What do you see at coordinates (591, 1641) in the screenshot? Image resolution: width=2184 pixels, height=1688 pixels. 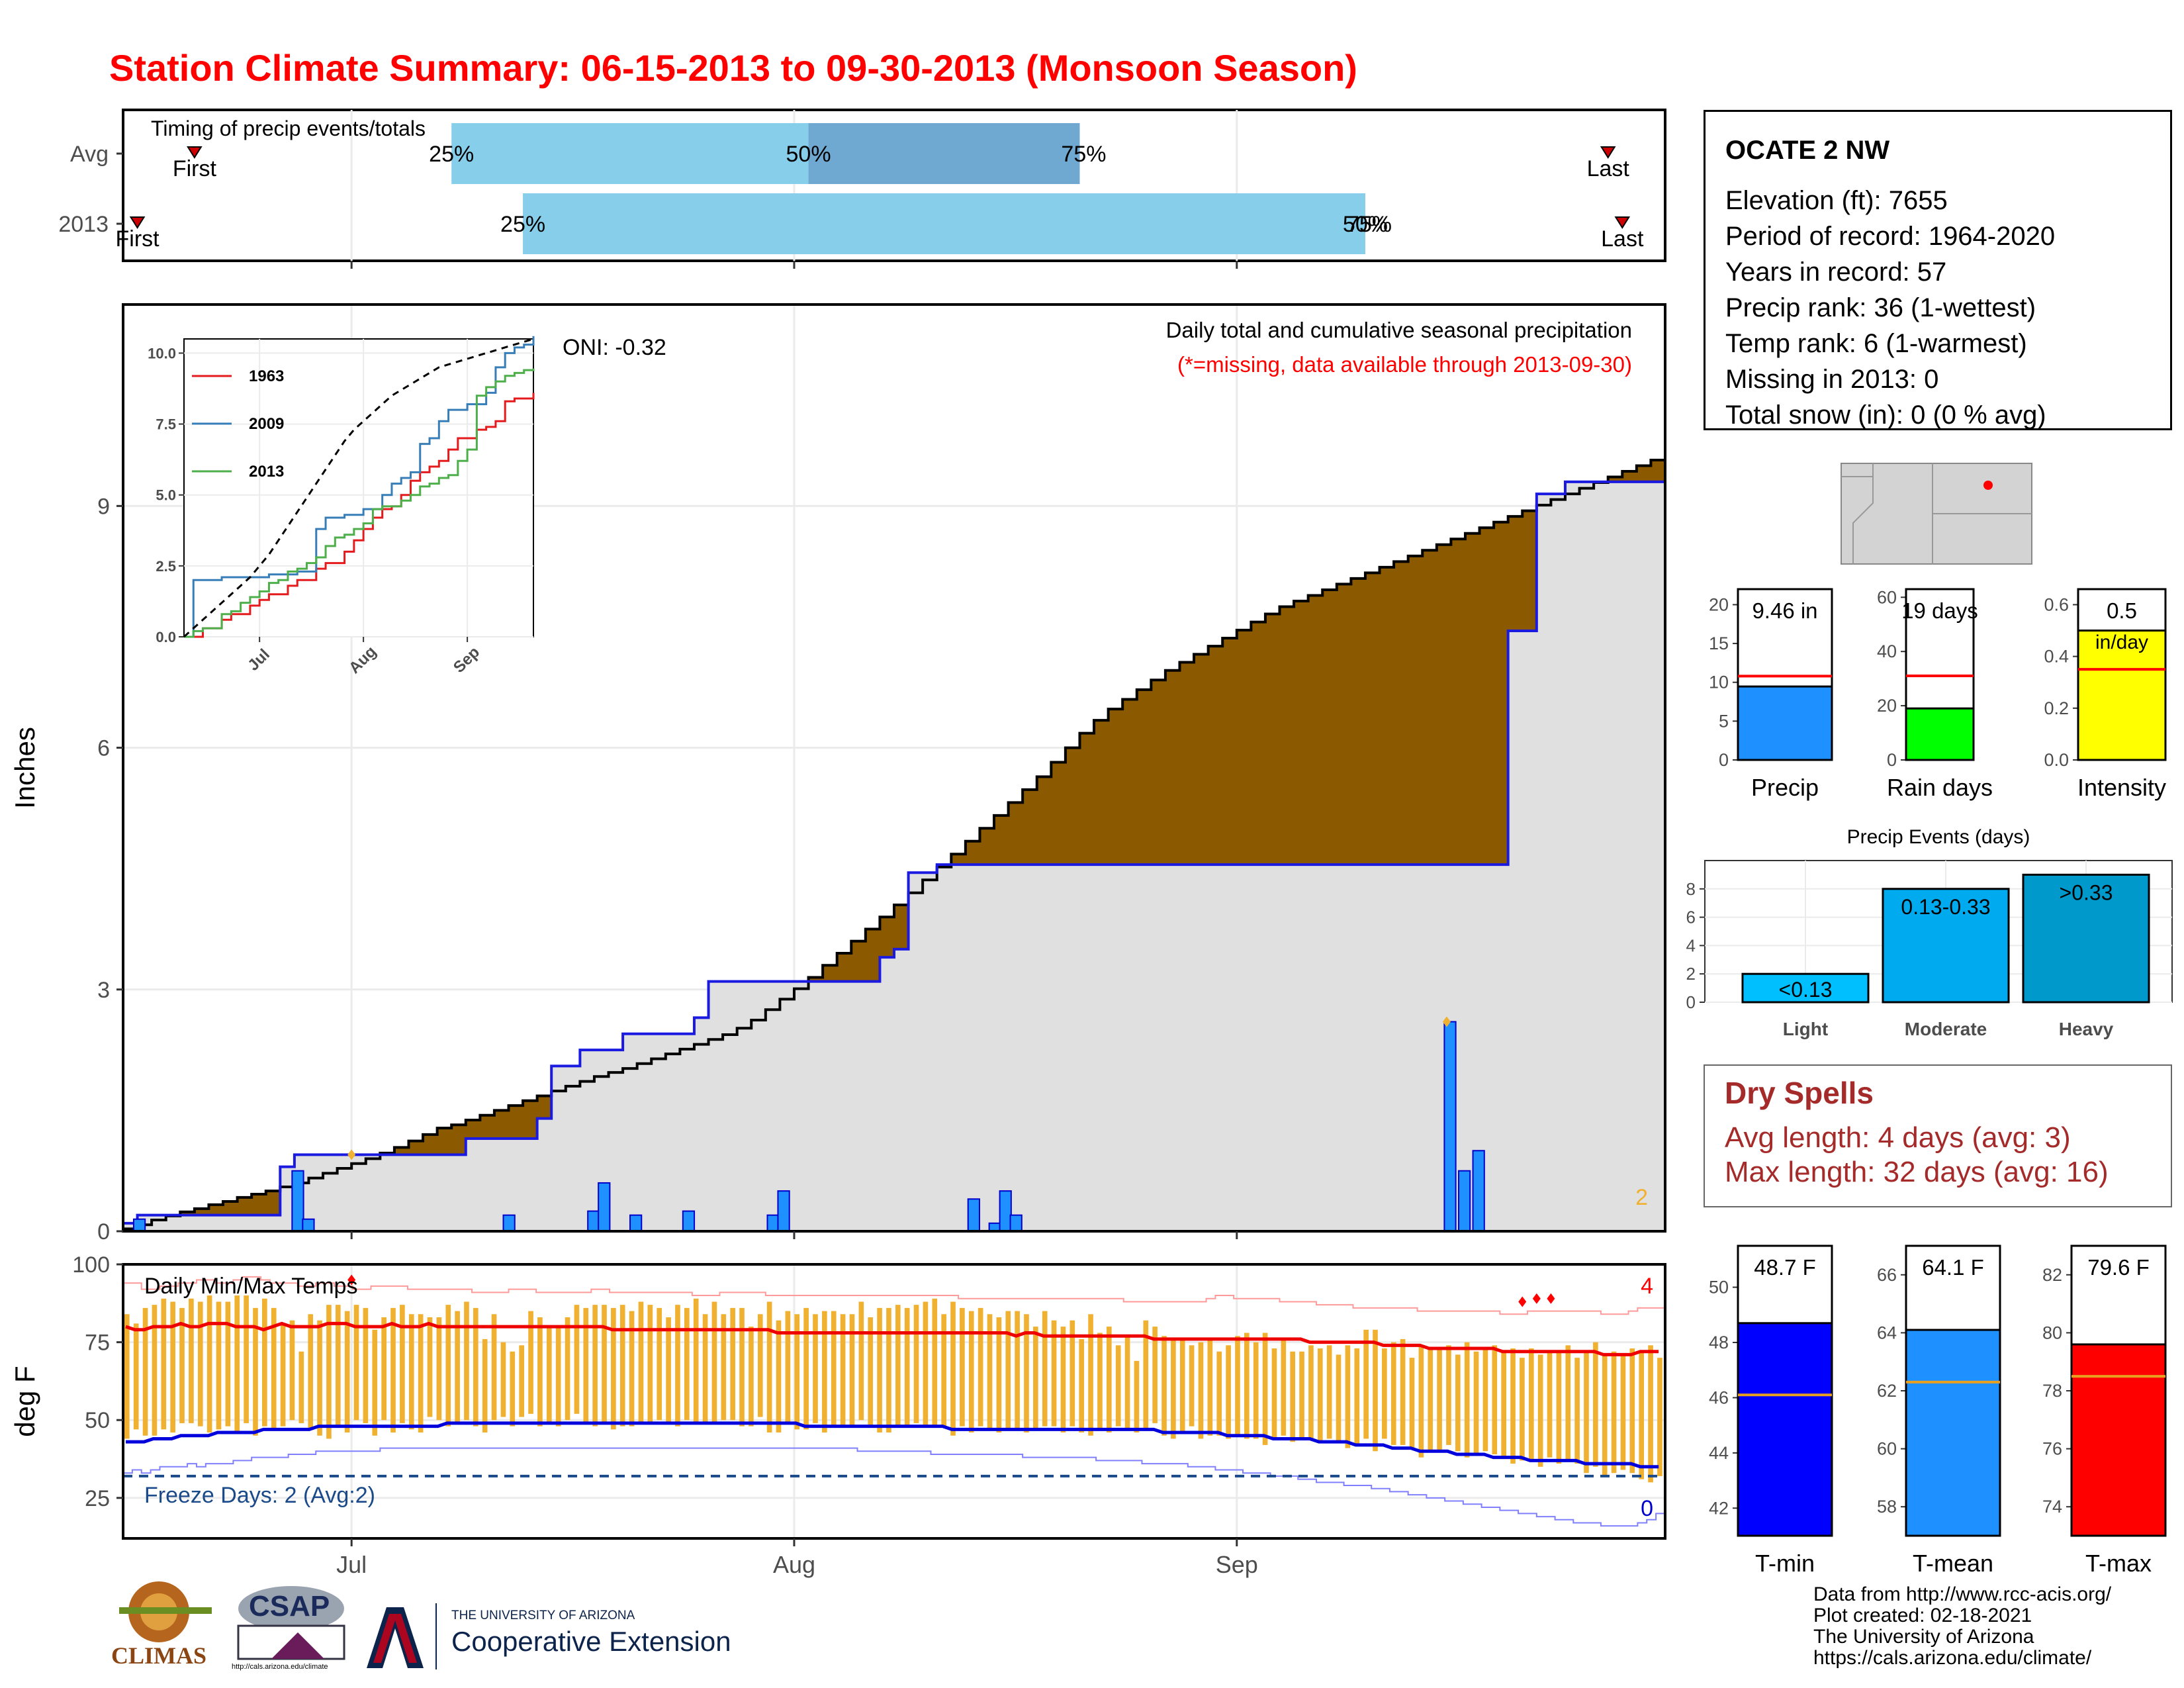 I see `ua-big-text: Cooperative Extension` at bounding box center [591, 1641].